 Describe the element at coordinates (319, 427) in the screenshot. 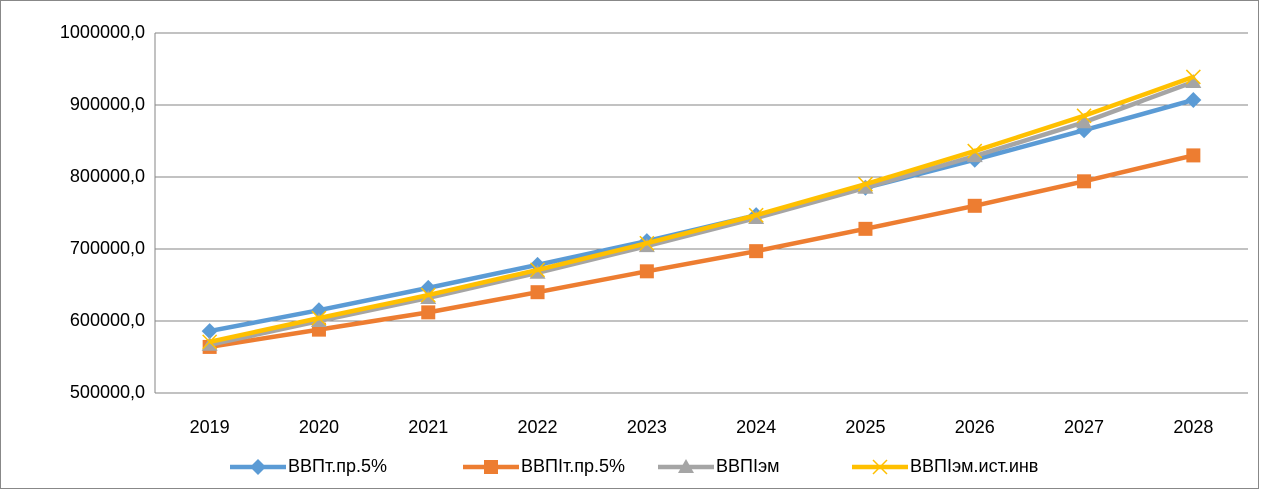

I see `x-tick-label: 2020` at that location.